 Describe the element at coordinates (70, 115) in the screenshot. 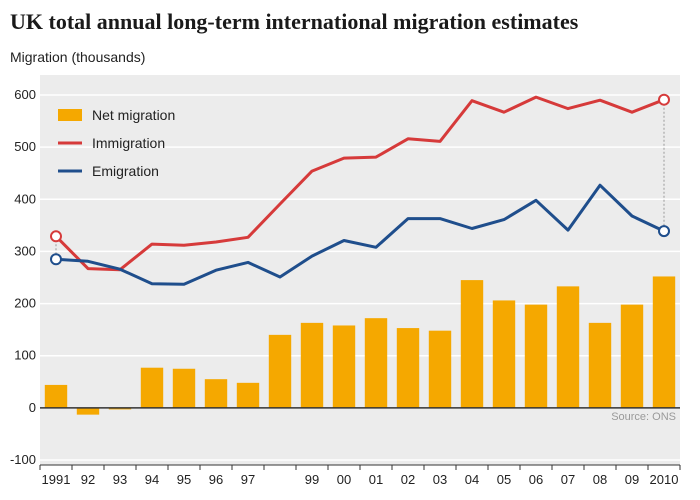

I see `legend-net-migration-swatch` at that location.